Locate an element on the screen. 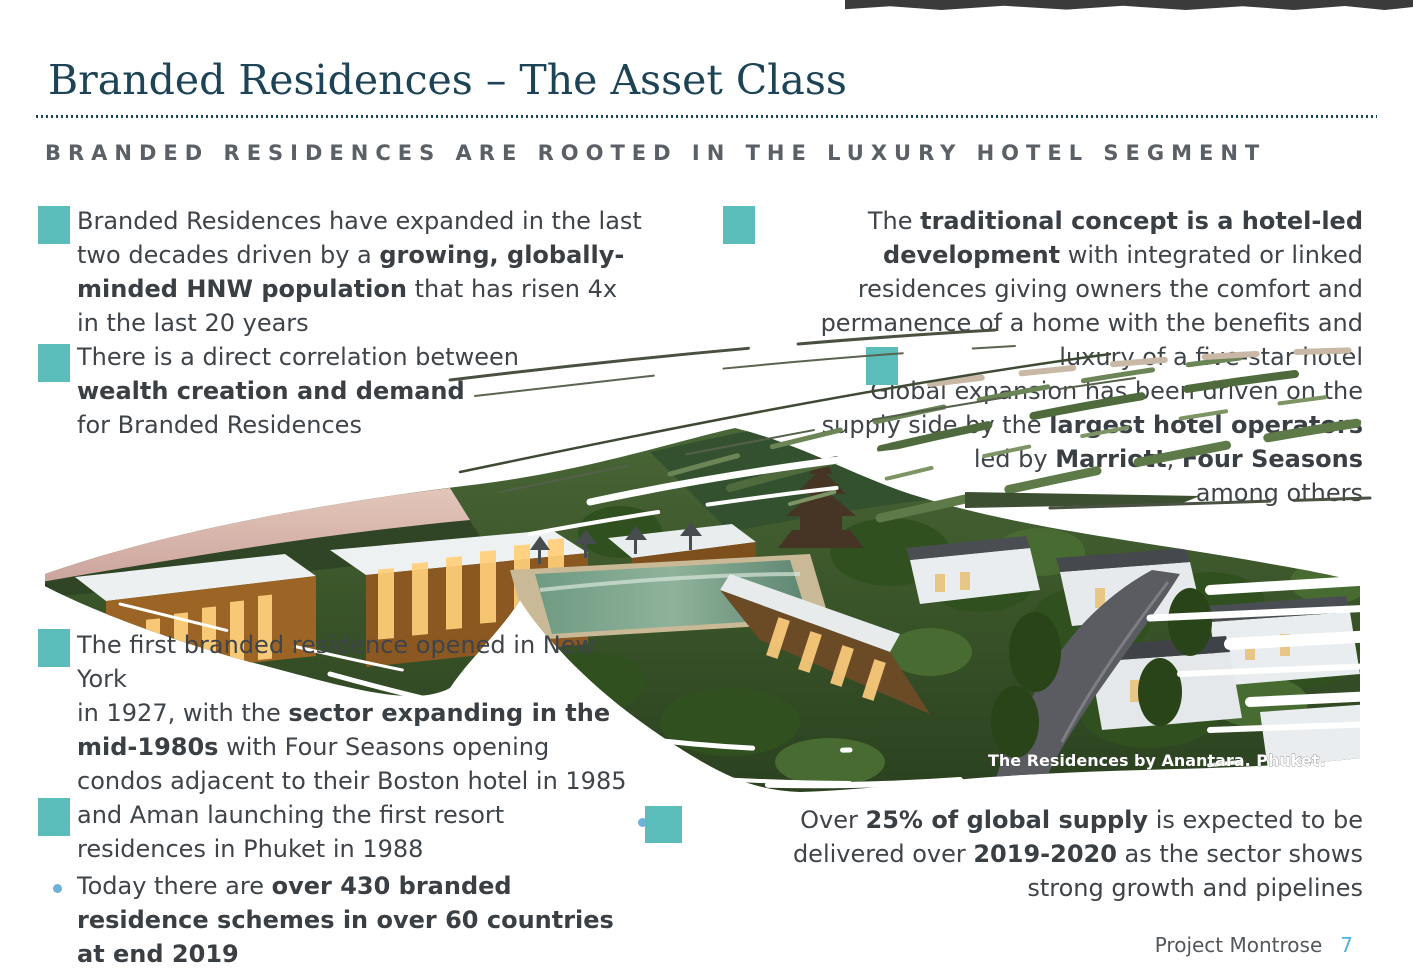  text-line: at end 2019 is located at coordinates (158, 954).